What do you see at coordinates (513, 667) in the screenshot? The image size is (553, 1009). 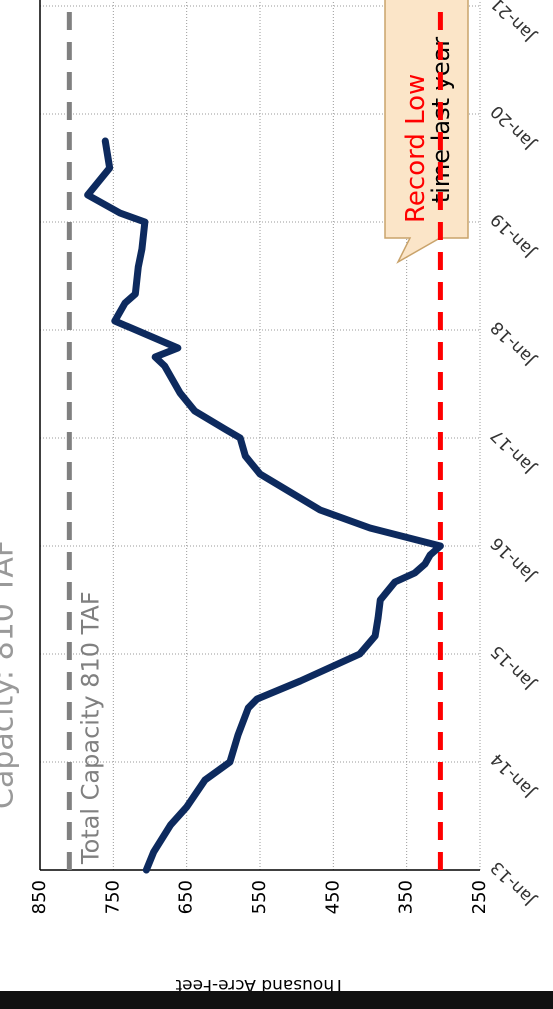 I see `x-tick-label: Jan-15` at bounding box center [513, 667].